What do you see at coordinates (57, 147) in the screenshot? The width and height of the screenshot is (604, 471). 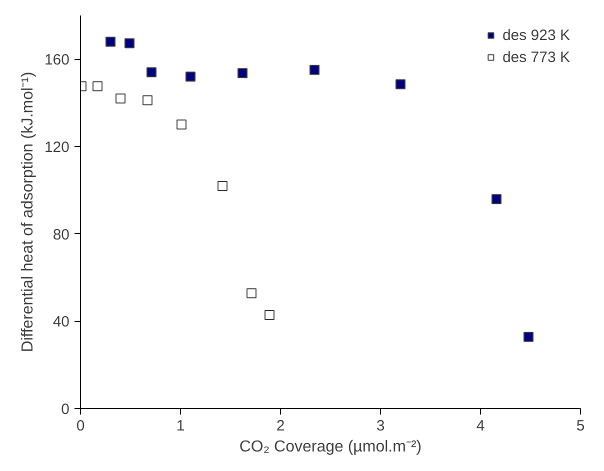 I see `y-tick-label: 120` at bounding box center [57, 147].